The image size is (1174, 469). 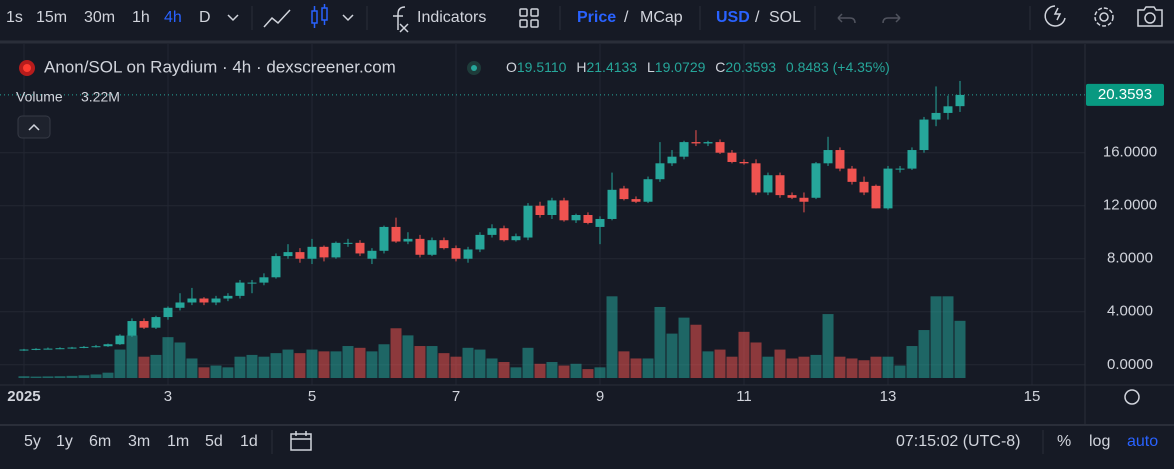 I want to click on range-button: 1d, so click(x=249, y=441).